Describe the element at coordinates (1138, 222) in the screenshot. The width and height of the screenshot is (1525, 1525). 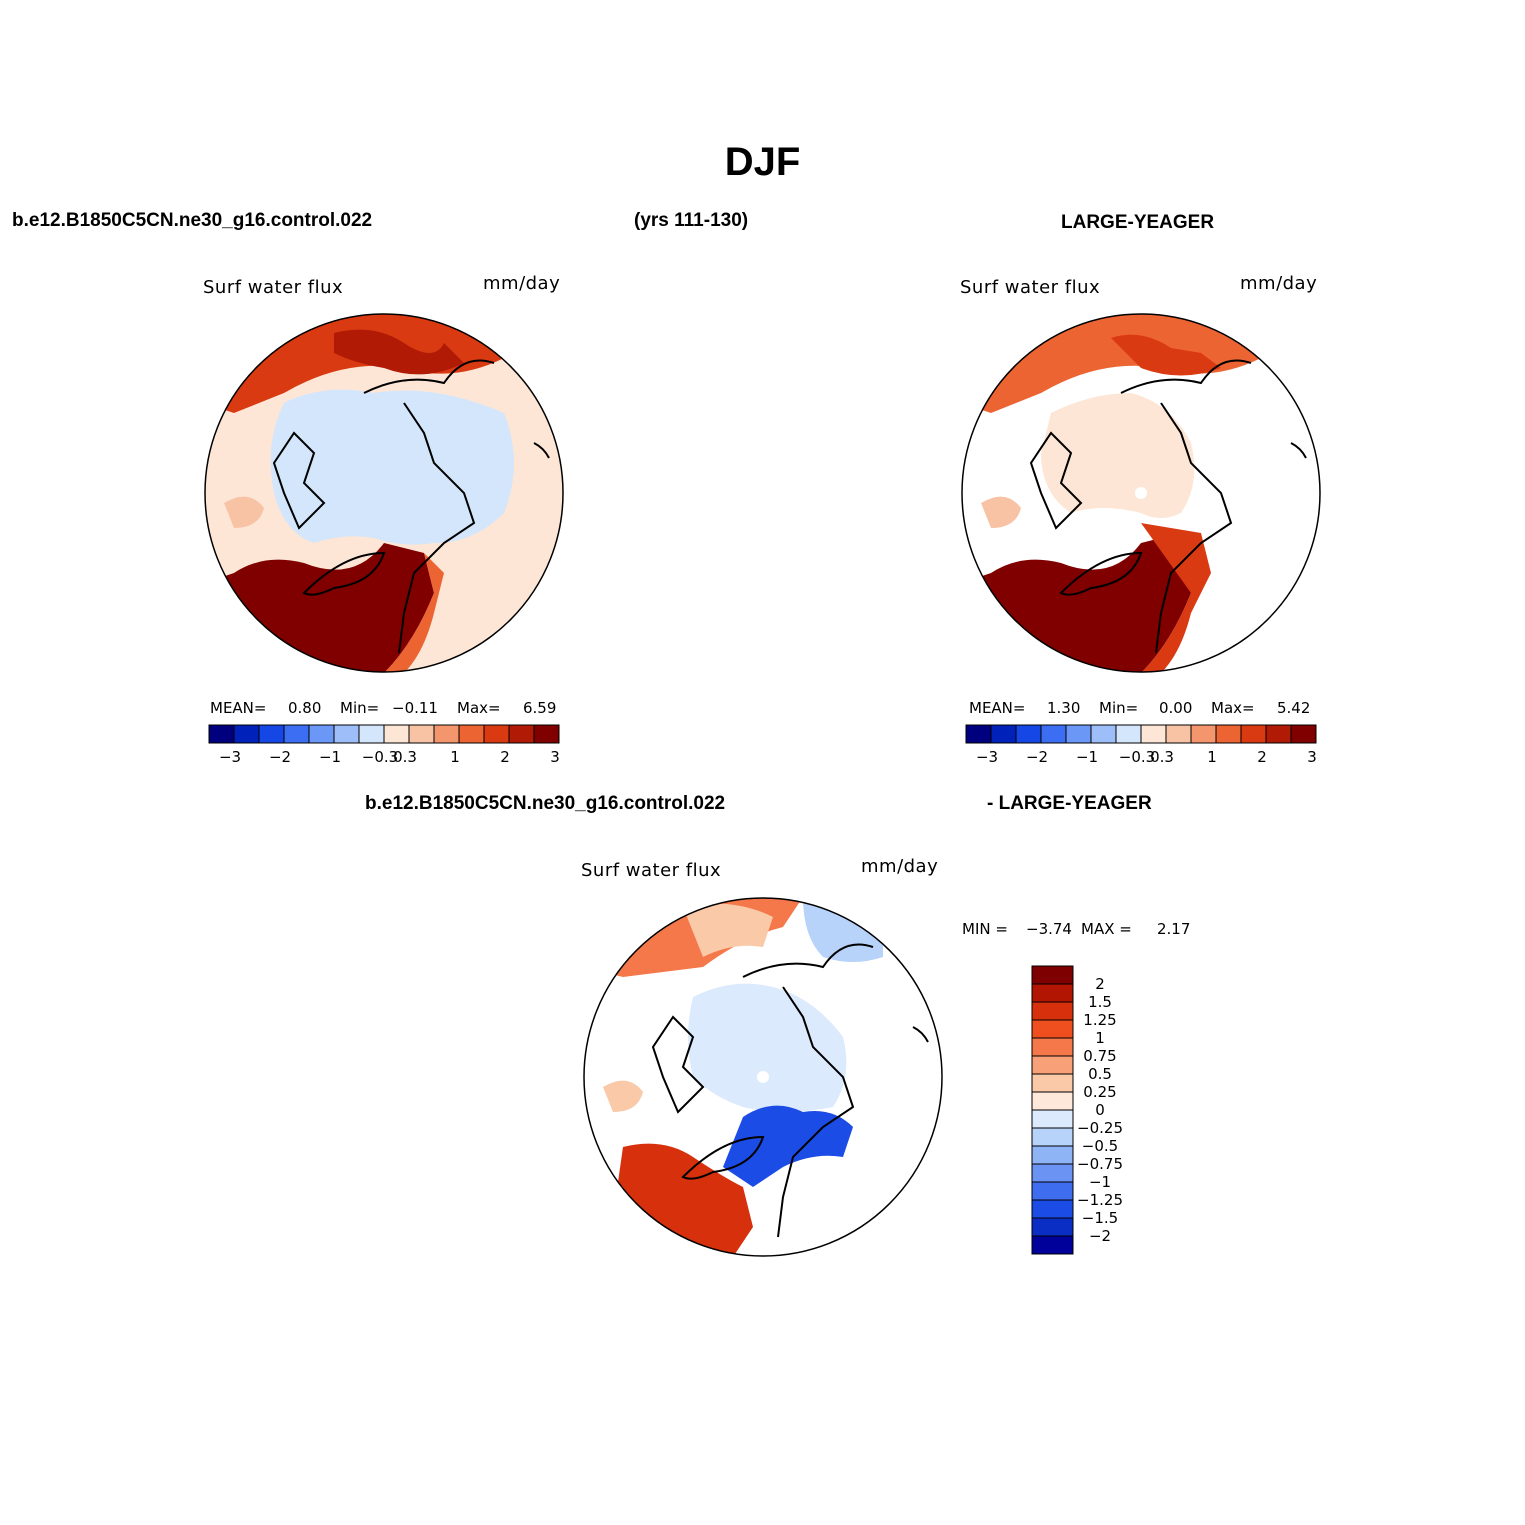
I see `obs-name: LARGE-YEAGER` at that location.